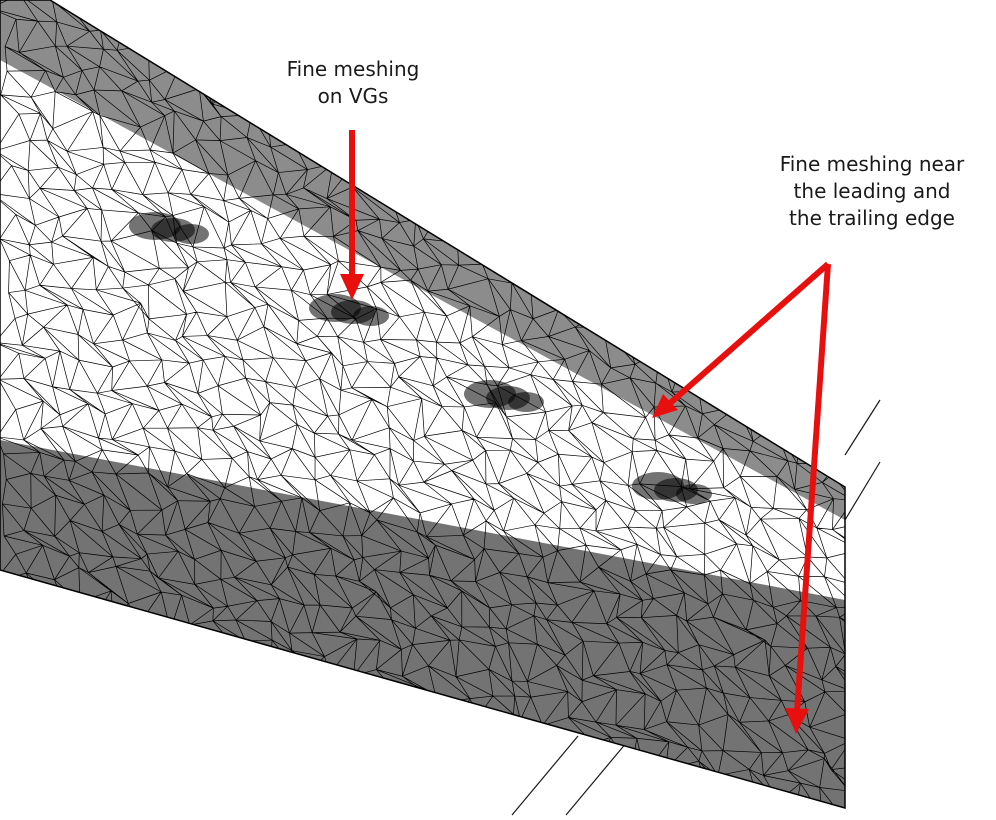  I want to click on annotation-vg-meshing: Fine meshing on VGs, so click(353, 83).